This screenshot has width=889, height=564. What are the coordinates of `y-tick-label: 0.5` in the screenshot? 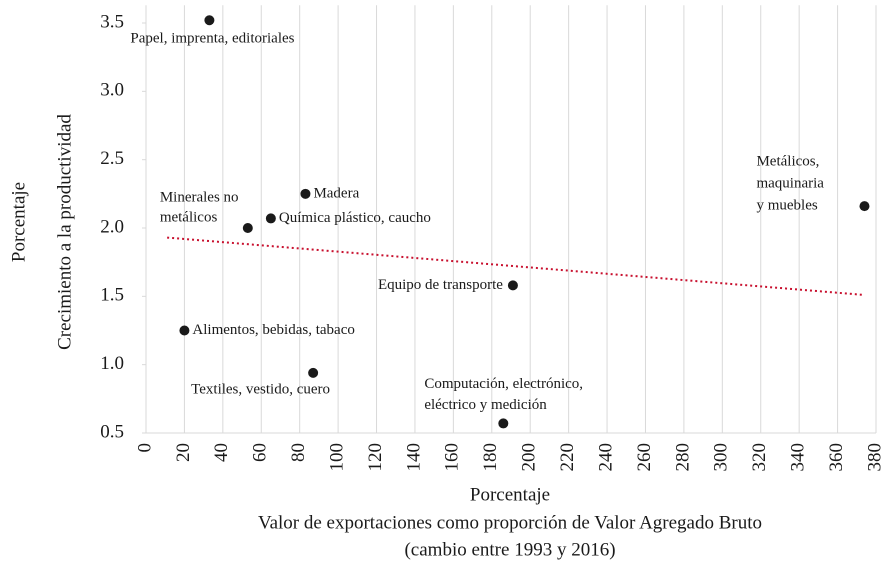 It's located at (112, 431).